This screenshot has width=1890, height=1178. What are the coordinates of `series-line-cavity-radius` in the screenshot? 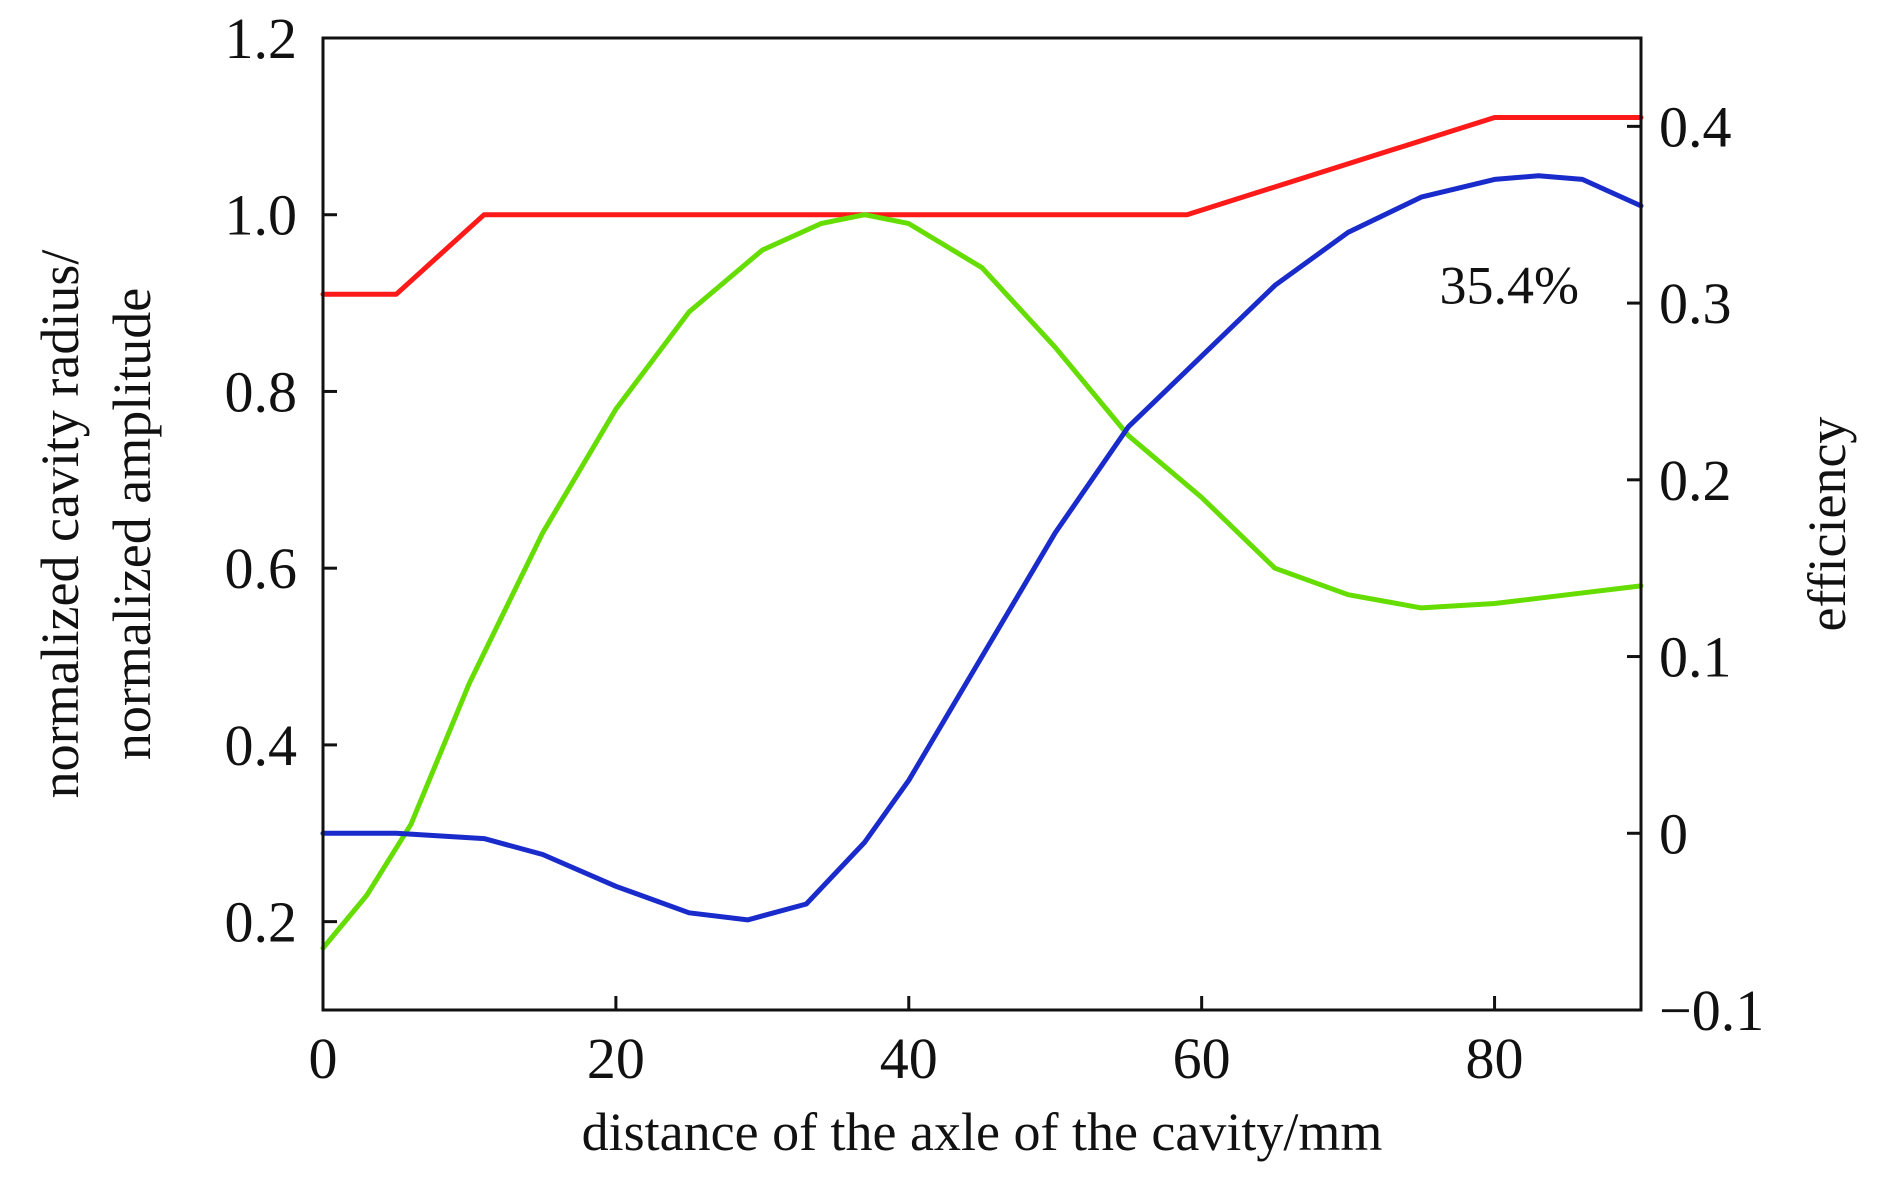 It's located at (982, 206).